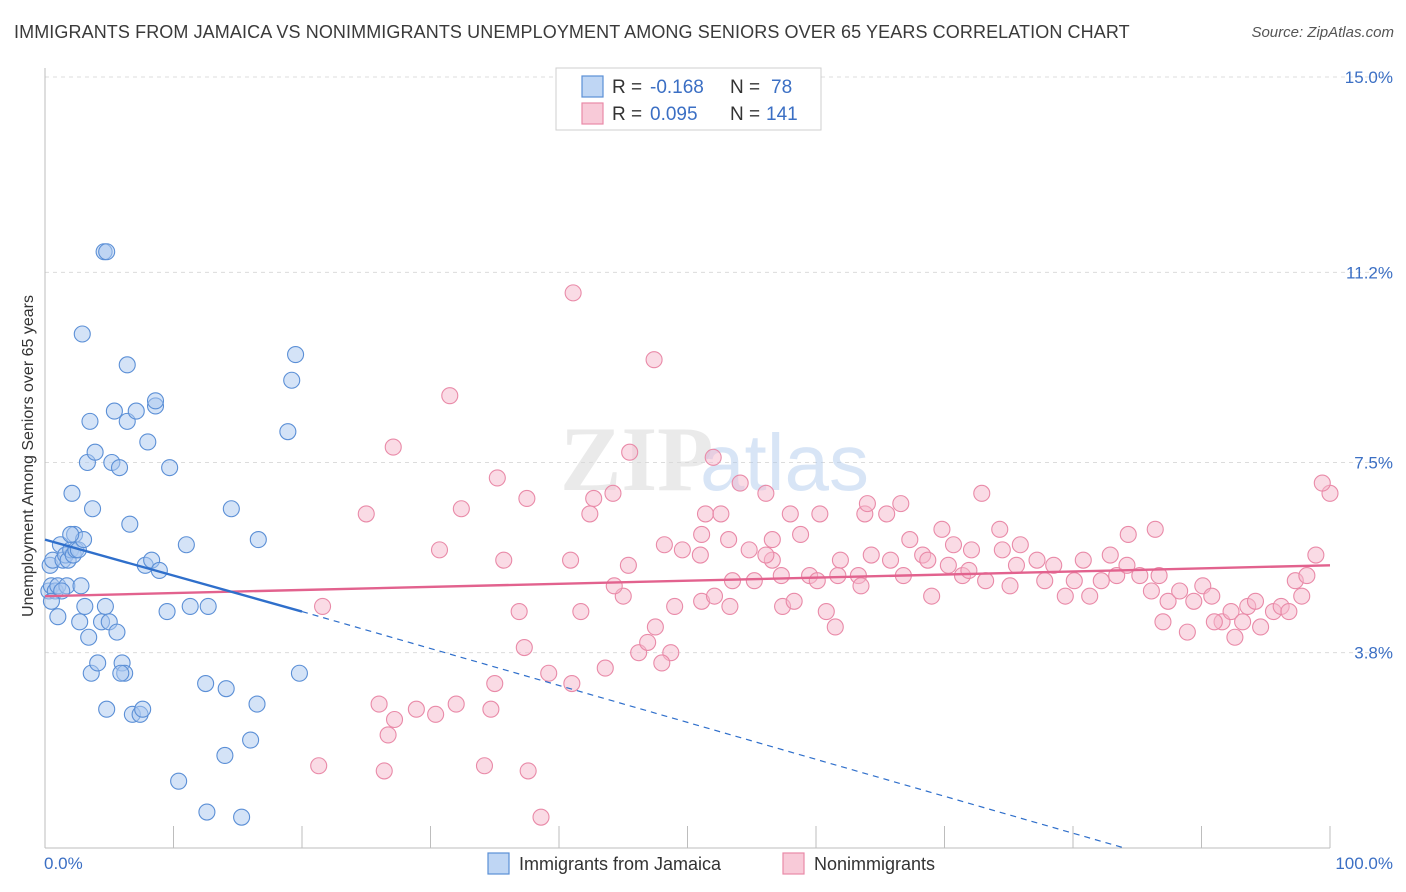 The image size is (1406, 892). I want to click on y-tick-labels: 3.8% 7.5% 11.2% 15.0%, so click(1369, 365).